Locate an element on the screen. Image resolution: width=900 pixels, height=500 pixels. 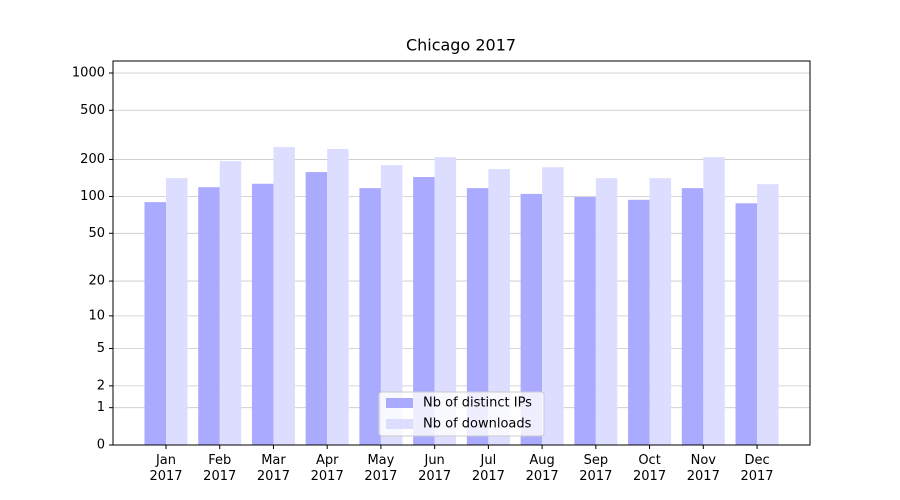
x-tick-label: May 2017 is located at coordinates (381, 468).